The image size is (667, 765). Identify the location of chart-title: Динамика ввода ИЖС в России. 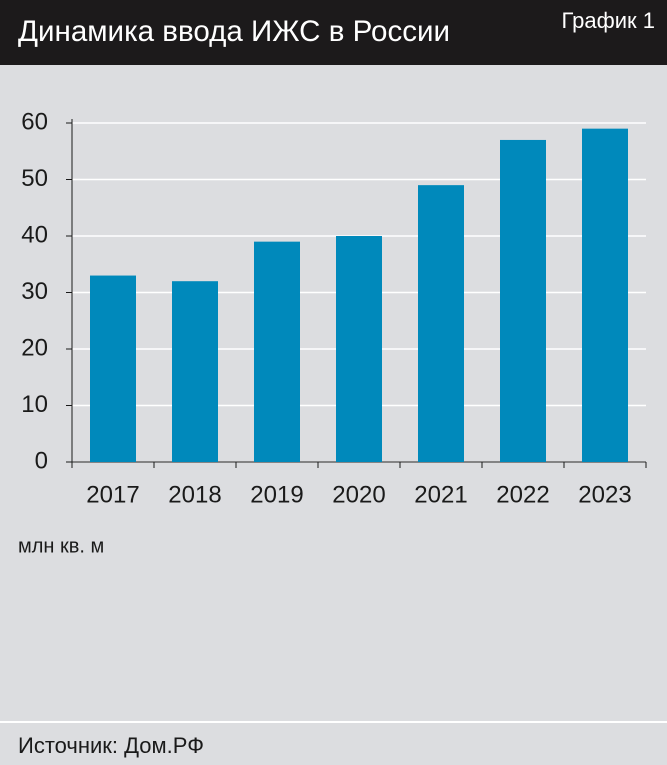
(234, 31).